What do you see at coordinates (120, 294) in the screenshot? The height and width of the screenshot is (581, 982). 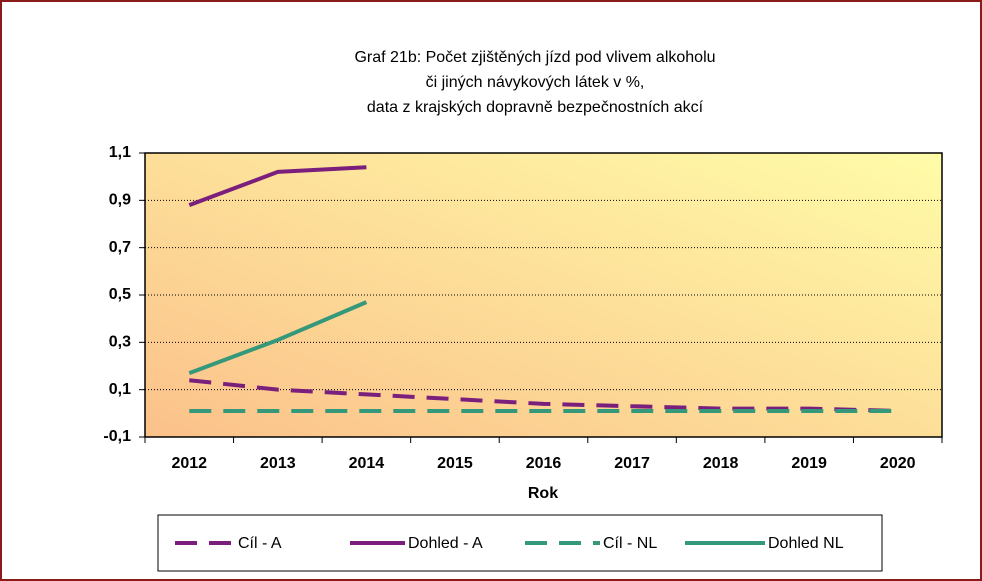 I see `y-tick-label: 0,5` at bounding box center [120, 294].